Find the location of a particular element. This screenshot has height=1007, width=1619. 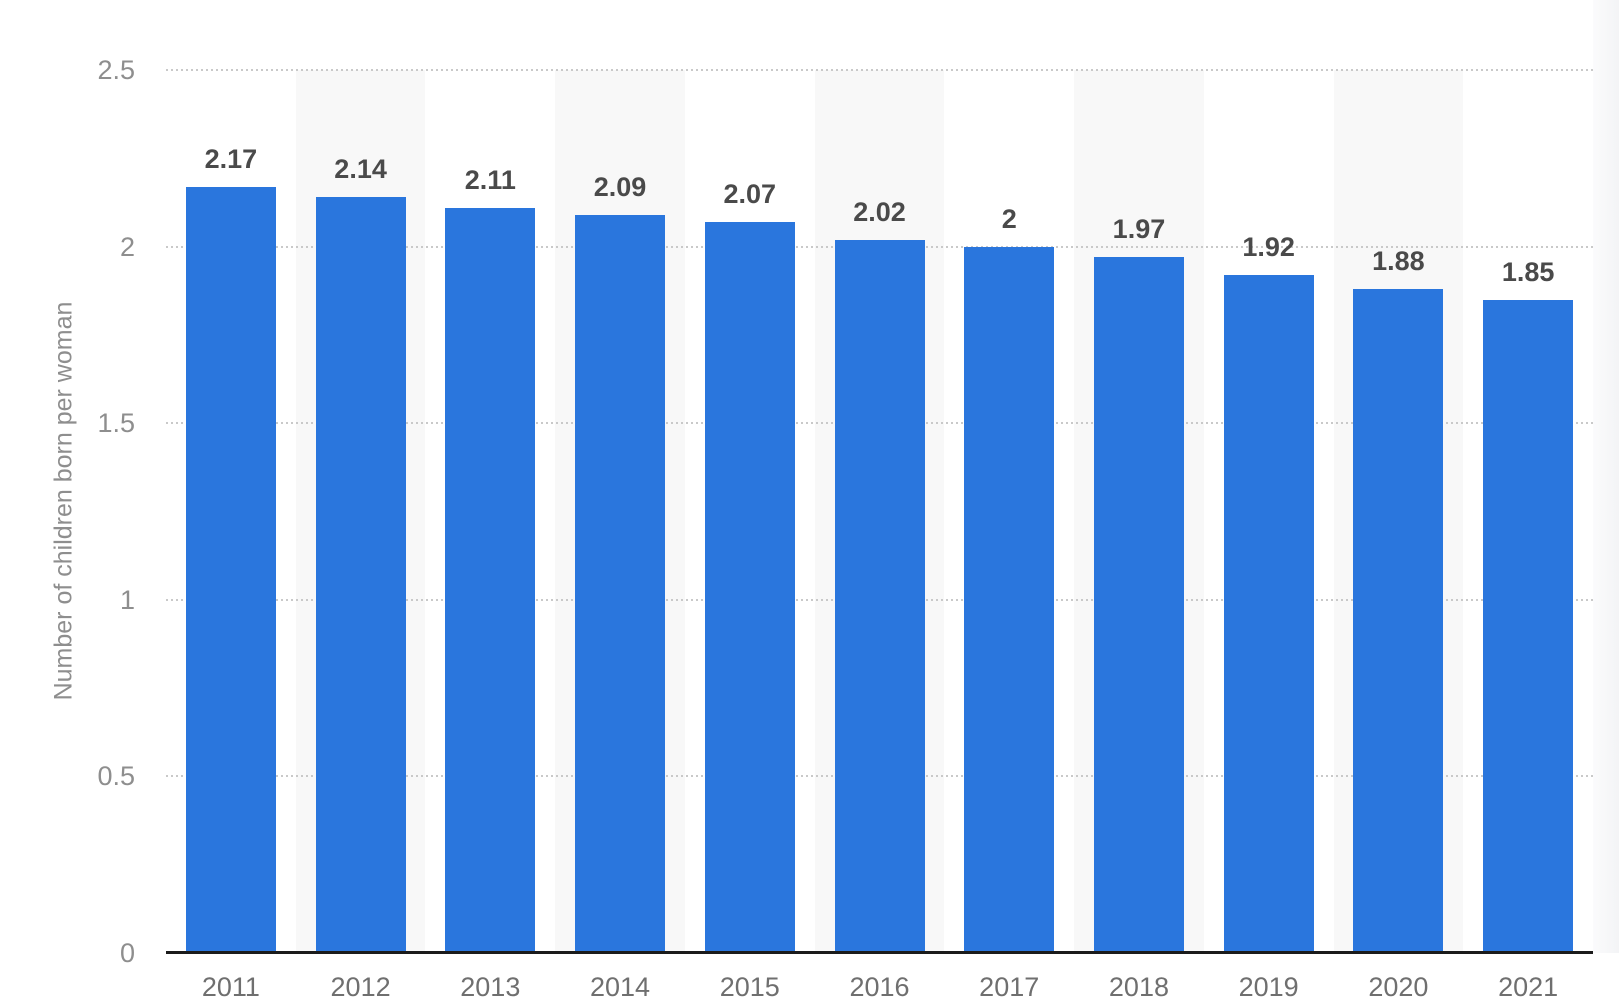

bar-2015 is located at coordinates (749, 587).